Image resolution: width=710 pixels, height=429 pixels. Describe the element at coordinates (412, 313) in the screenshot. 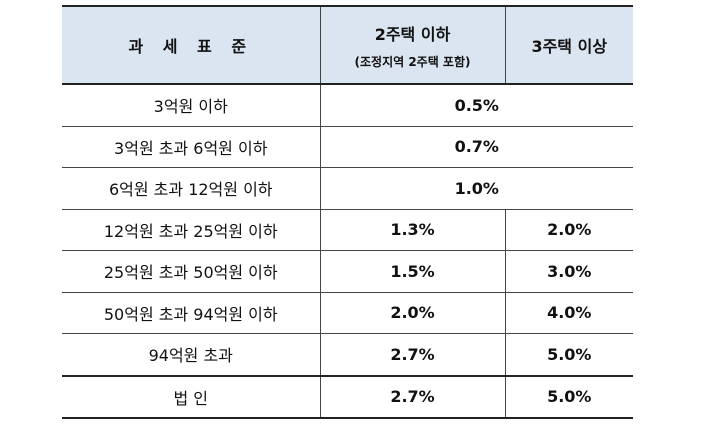

I see `row-rate-two-or-fewer: 2.0%` at that location.